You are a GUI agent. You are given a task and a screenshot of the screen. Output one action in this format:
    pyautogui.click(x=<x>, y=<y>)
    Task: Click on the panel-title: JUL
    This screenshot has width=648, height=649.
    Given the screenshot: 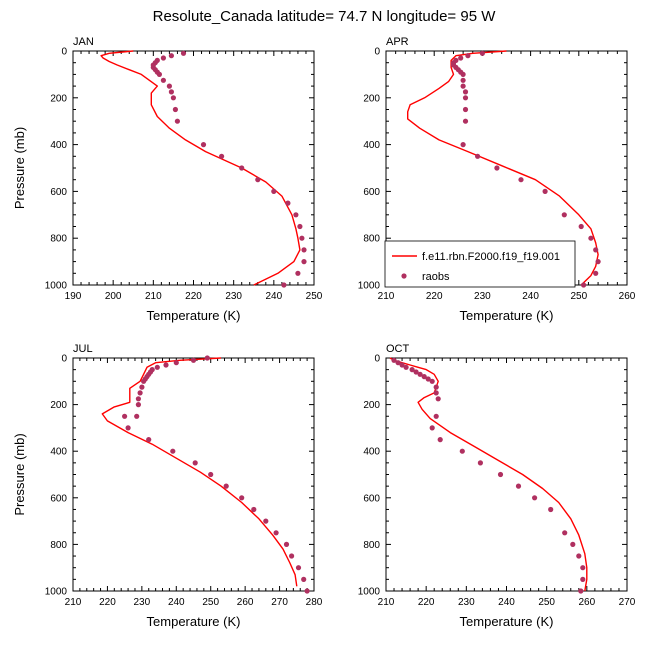 What is the action you would take?
    pyautogui.click(x=83, y=349)
    